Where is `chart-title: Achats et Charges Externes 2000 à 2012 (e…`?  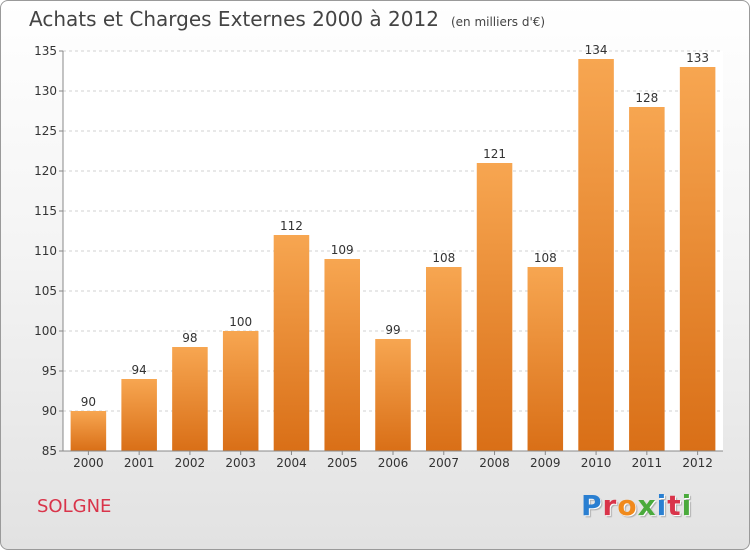
chart-title: Achats et Charges Externes 2000 à 2012 (e… is located at coordinates (287, 19).